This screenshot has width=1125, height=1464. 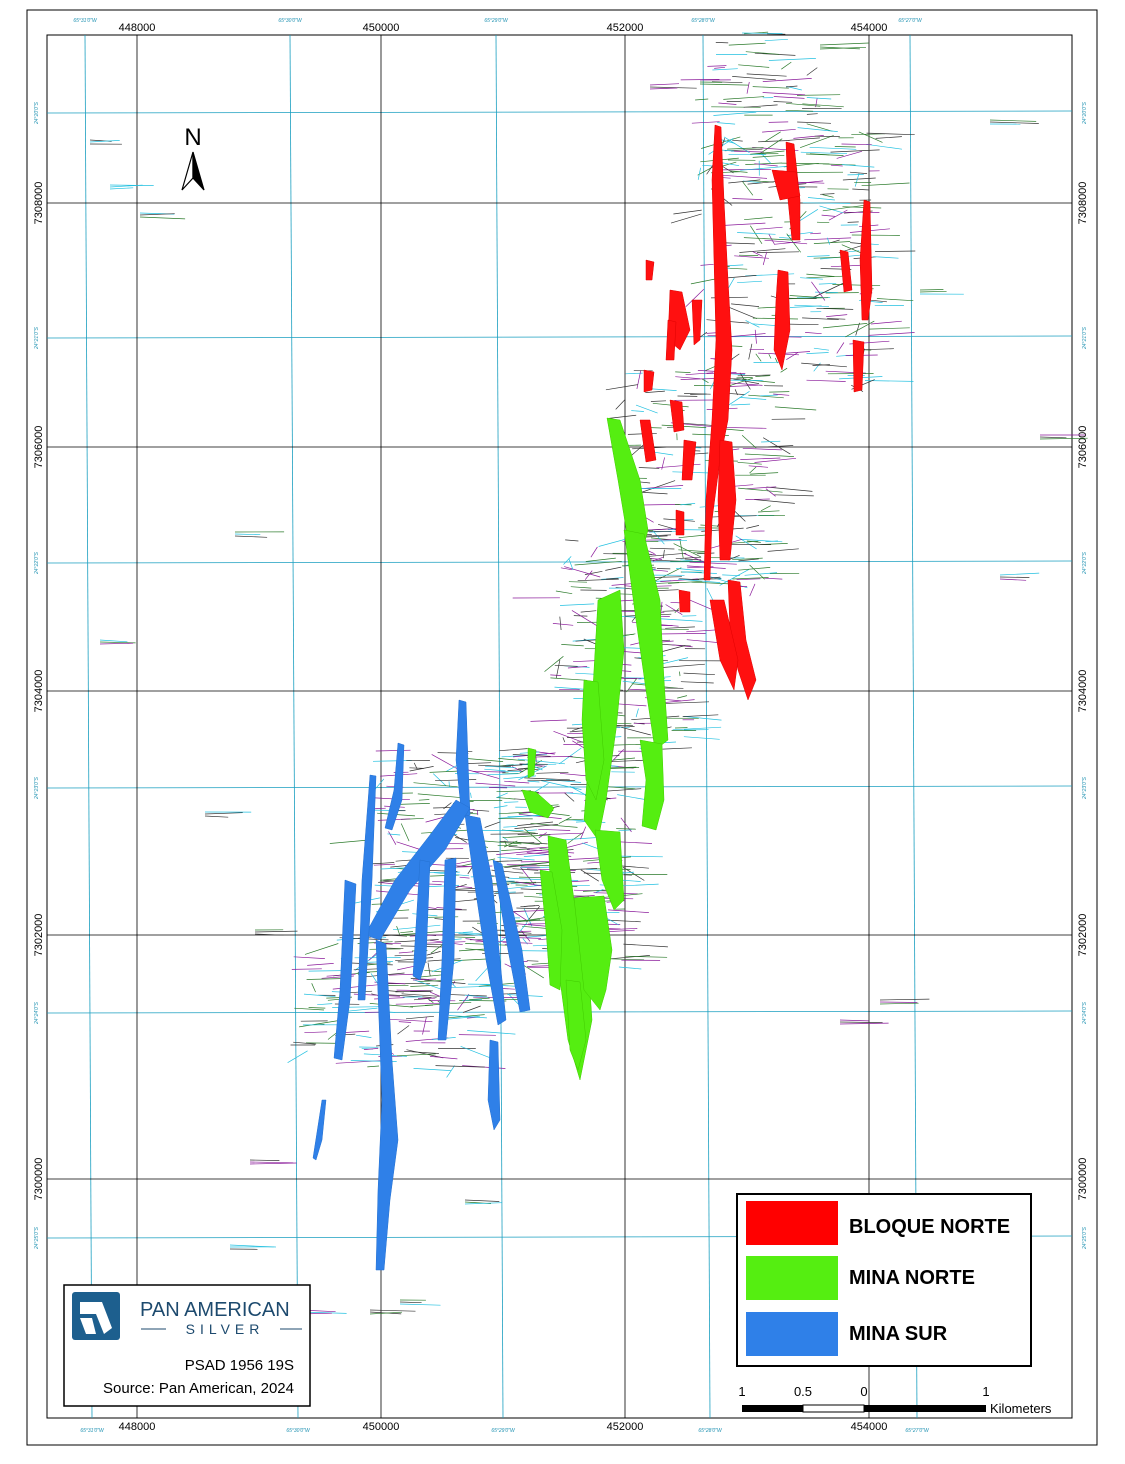 I want to click on scale-tick-label: 1, so click(x=741, y=1391).